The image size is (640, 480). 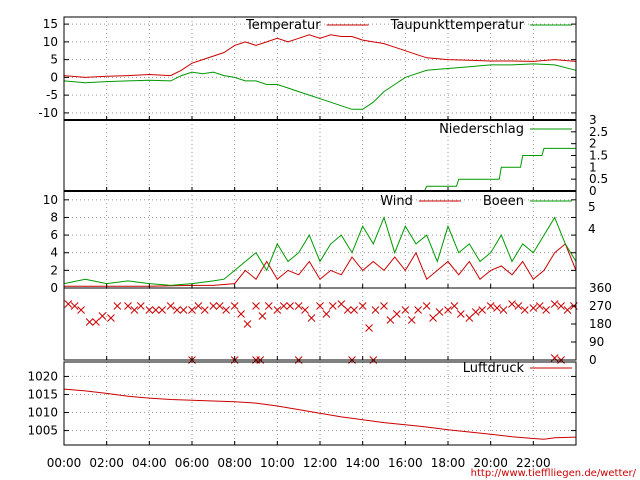 What do you see at coordinates (106, 463) in the screenshot?
I see `x-tick-label: 02:00` at bounding box center [106, 463].